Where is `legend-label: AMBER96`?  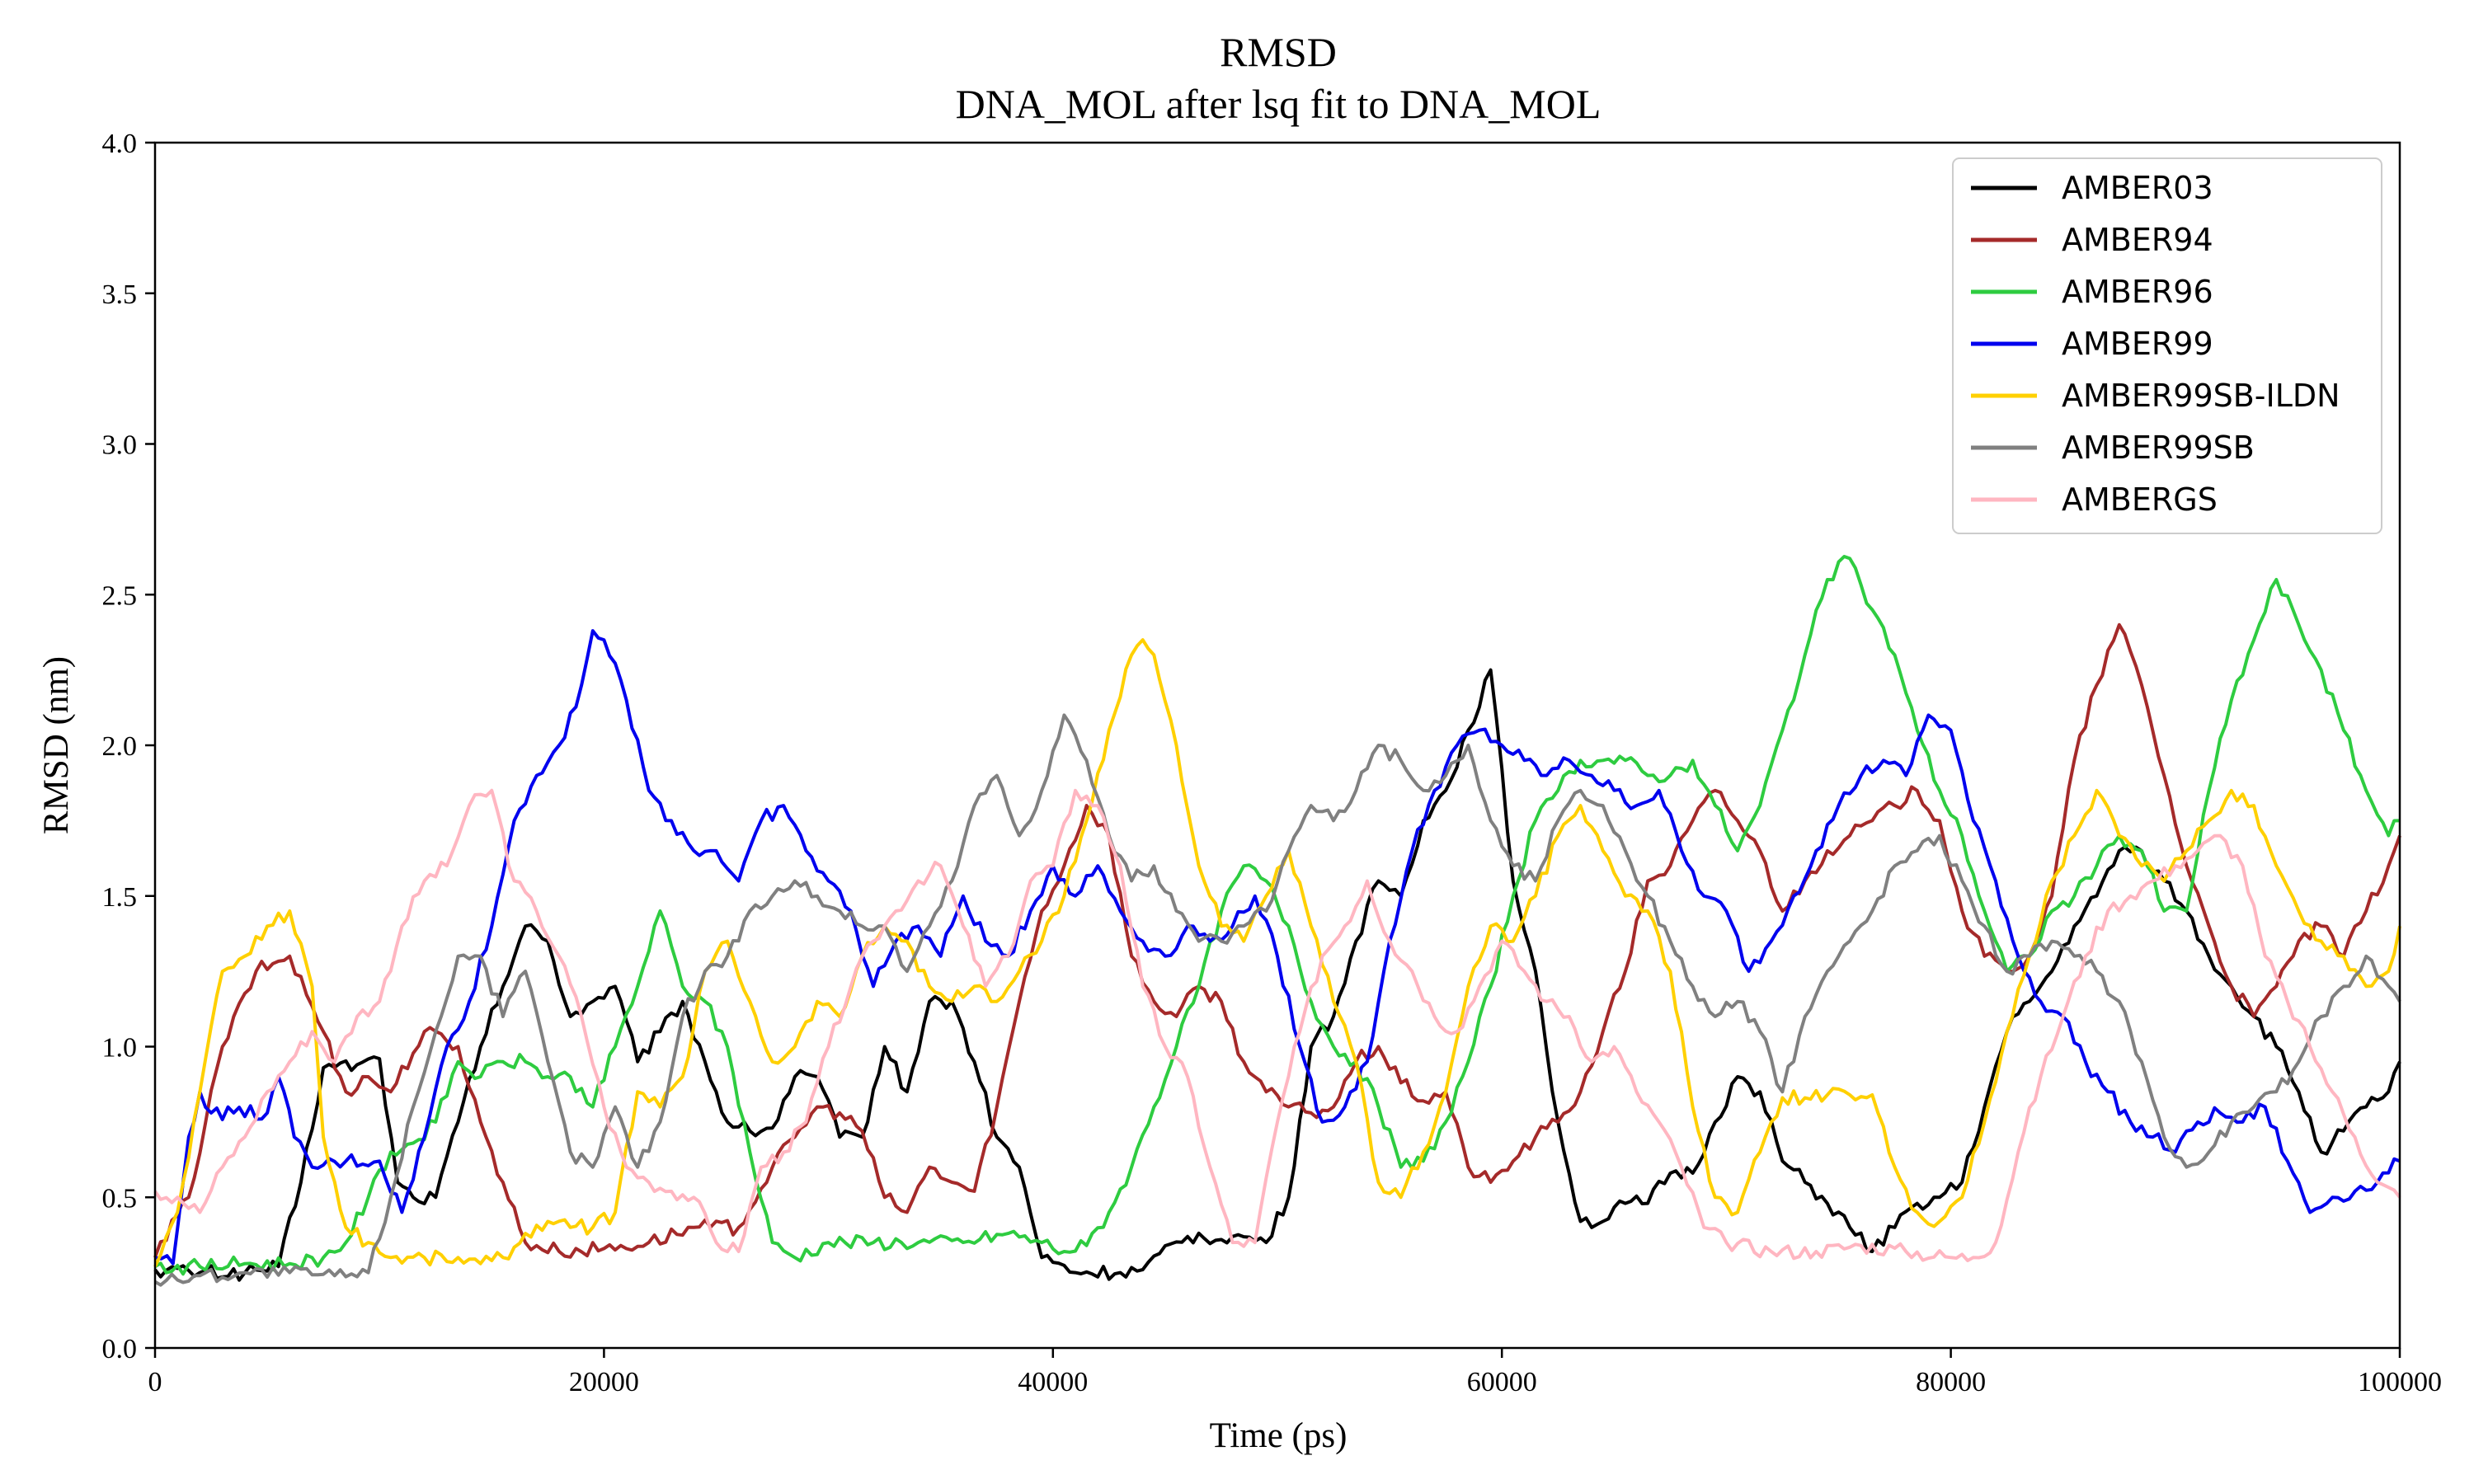
legend-label: AMBER96 is located at coordinates (2137, 292).